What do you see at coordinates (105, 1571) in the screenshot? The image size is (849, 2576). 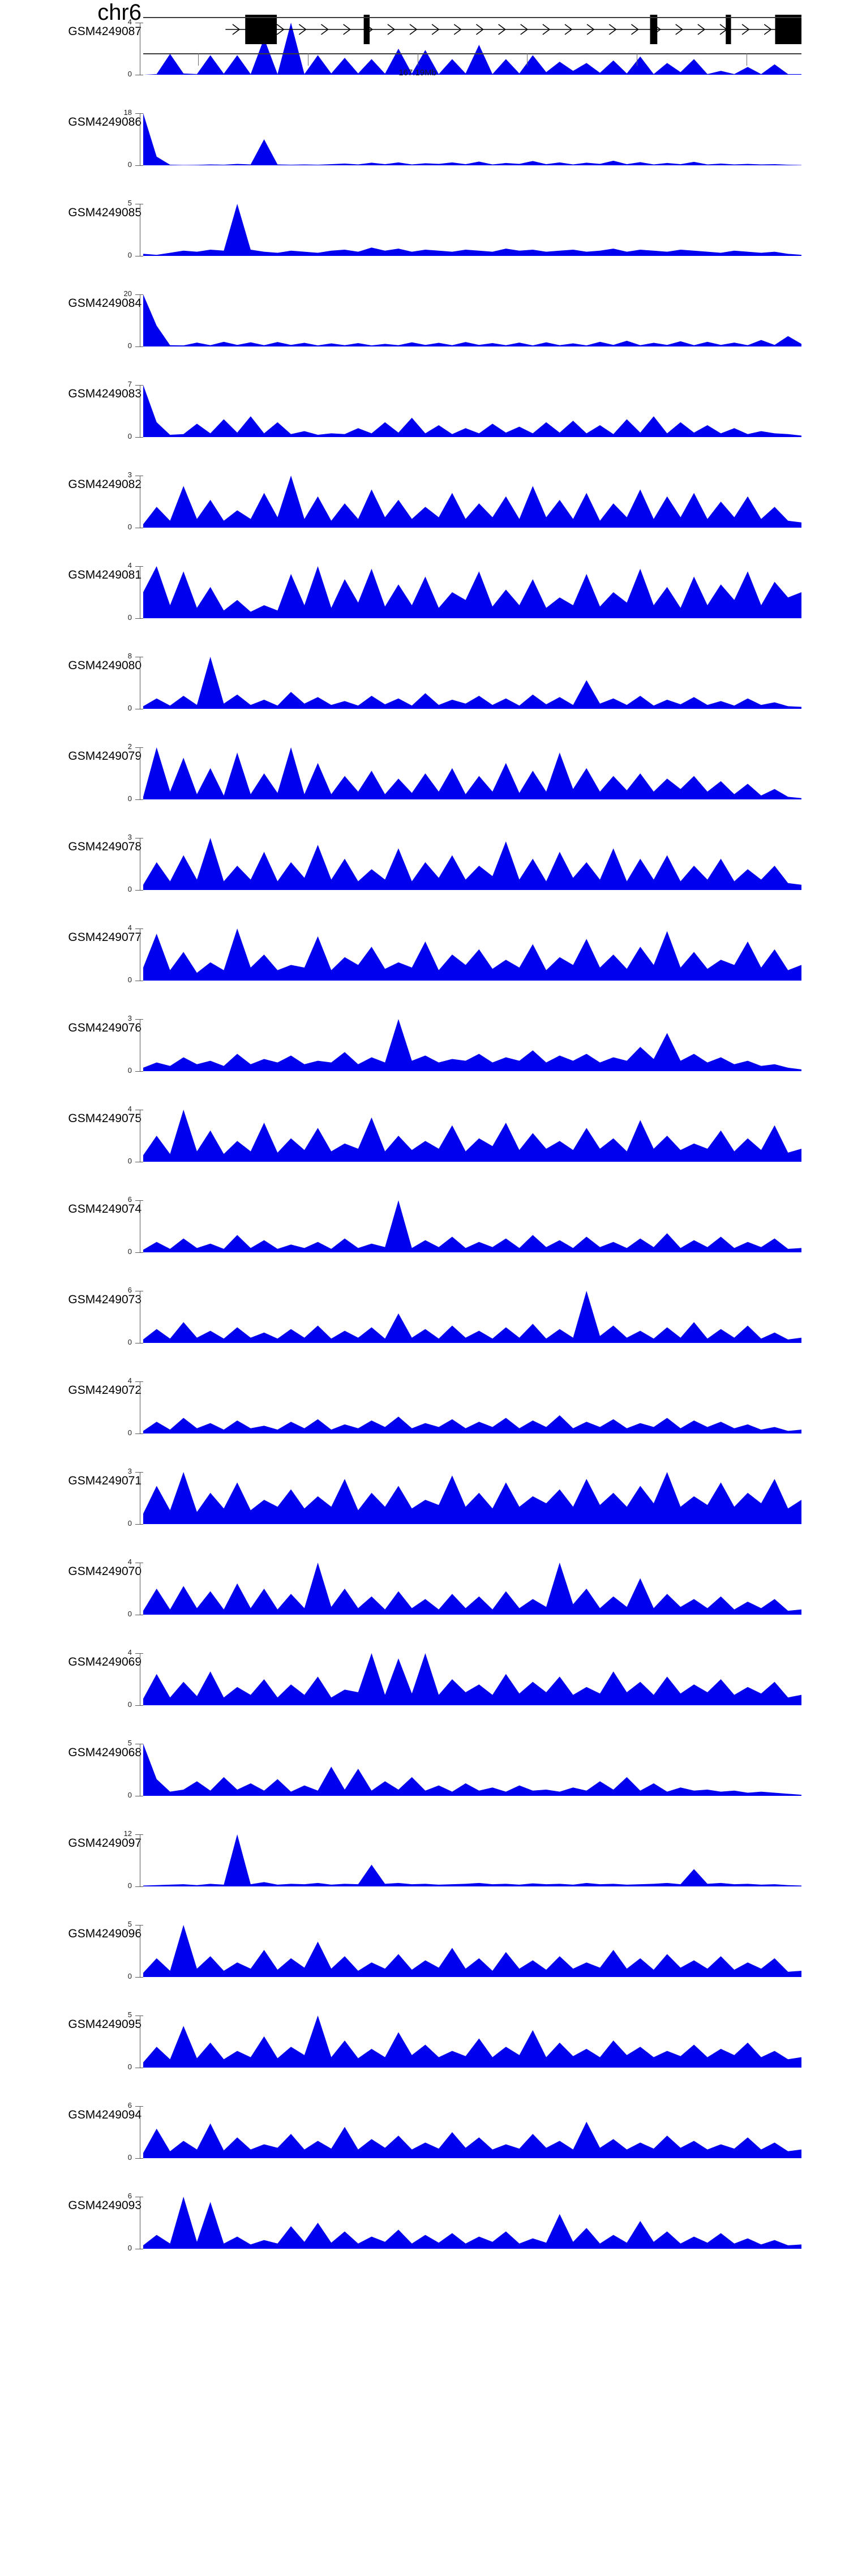 I see `track-label-gsm4249070: GSM4249070` at bounding box center [105, 1571].